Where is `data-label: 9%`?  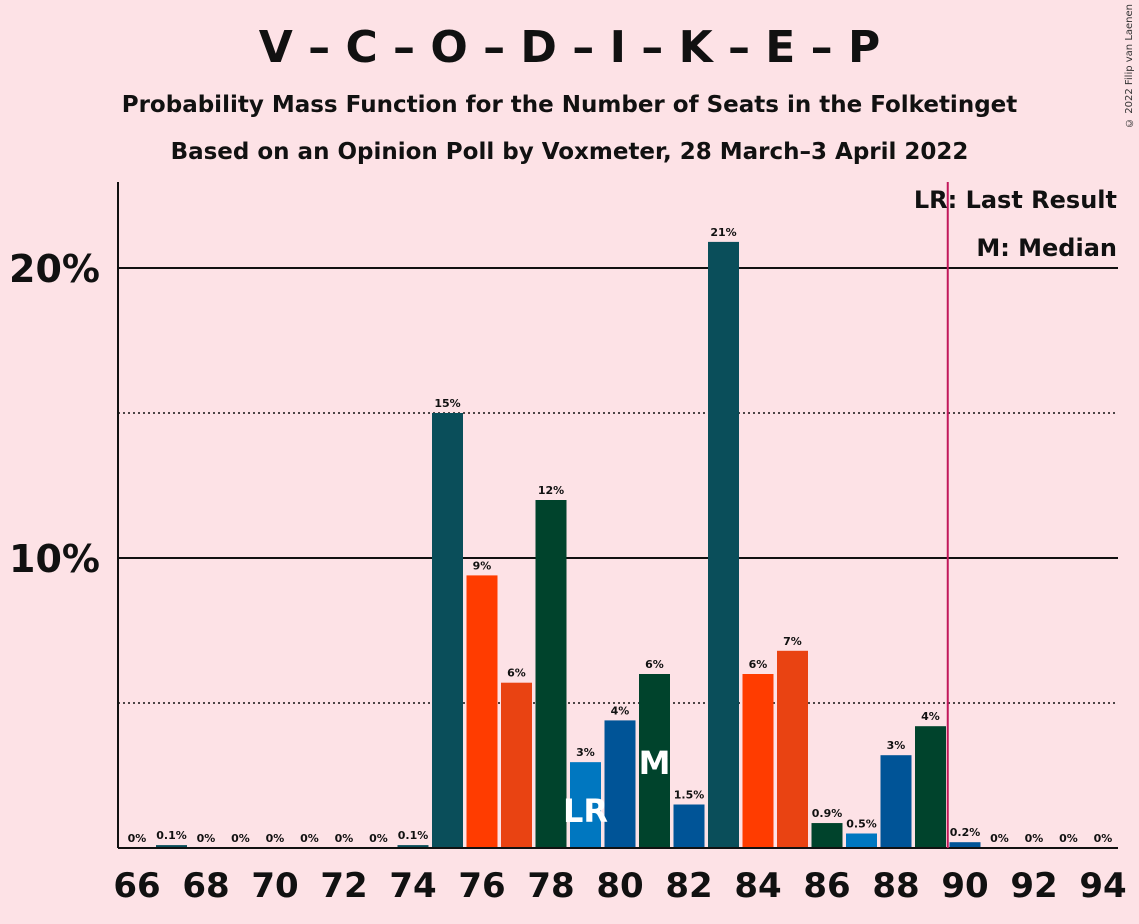
data-label: 9% is located at coordinates (482, 565).